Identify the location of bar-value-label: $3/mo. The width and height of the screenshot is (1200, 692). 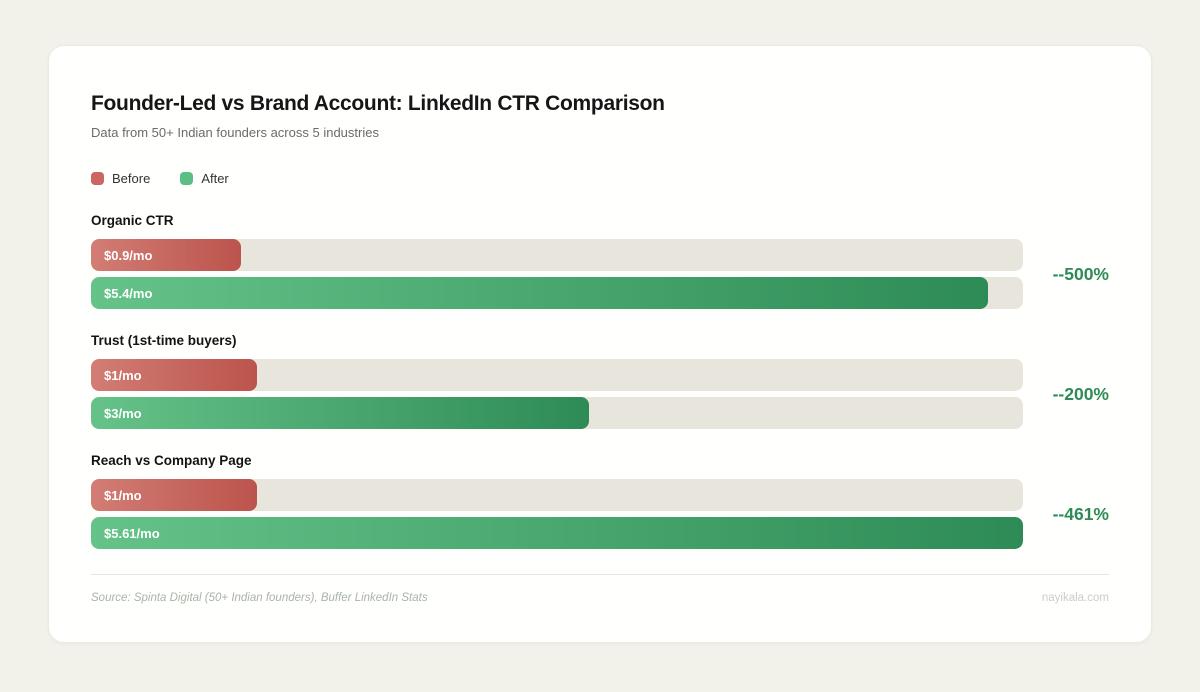
(123, 413).